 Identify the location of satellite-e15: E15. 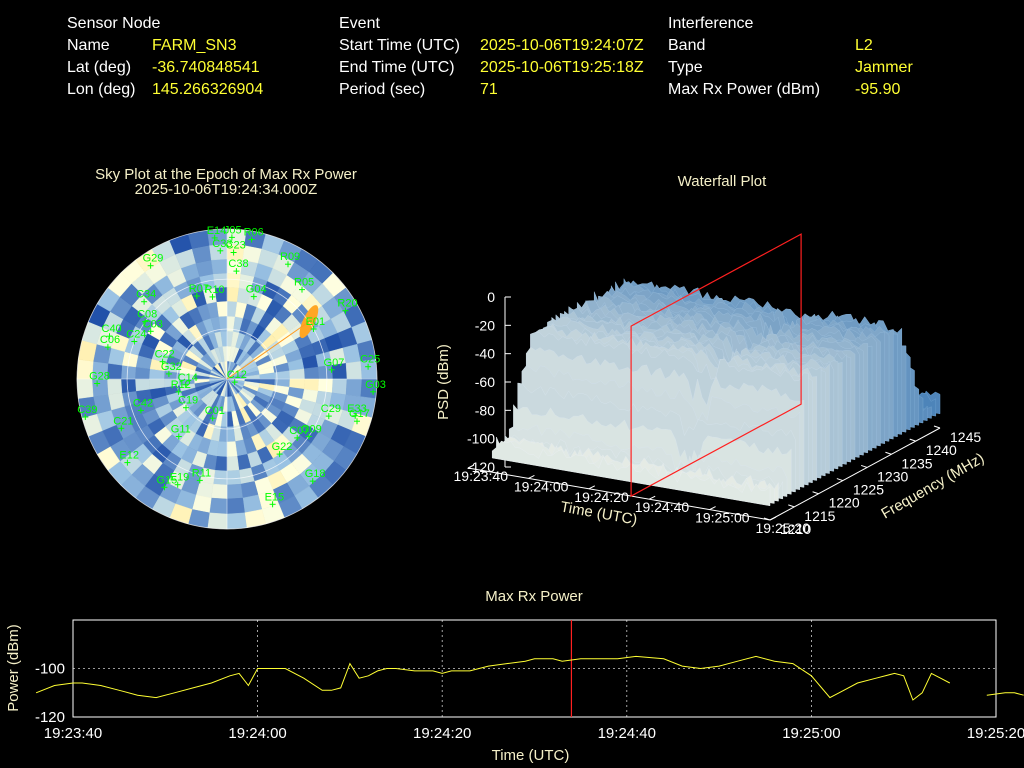
(275, 499).